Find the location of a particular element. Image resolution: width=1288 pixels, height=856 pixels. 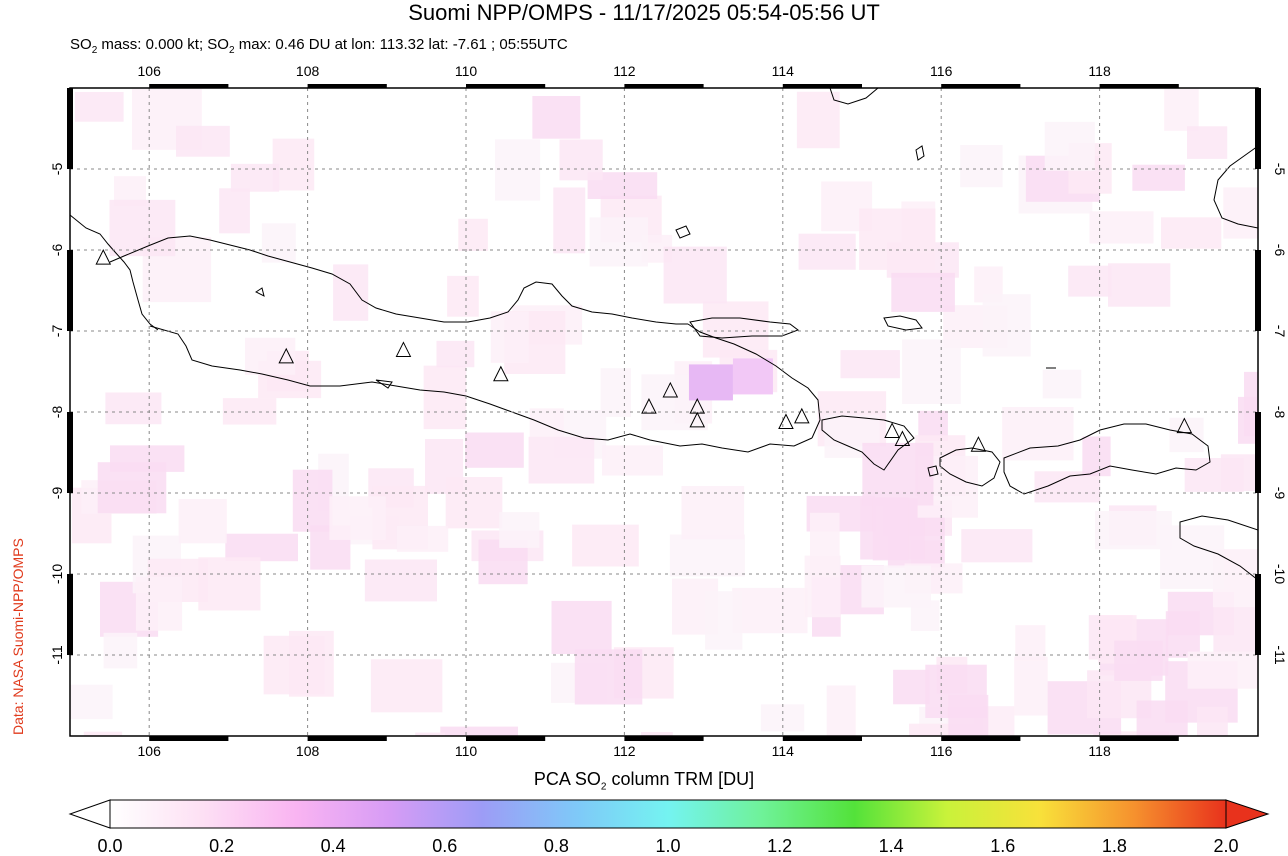

coastline-lombok is located at coordinates (970, 467).